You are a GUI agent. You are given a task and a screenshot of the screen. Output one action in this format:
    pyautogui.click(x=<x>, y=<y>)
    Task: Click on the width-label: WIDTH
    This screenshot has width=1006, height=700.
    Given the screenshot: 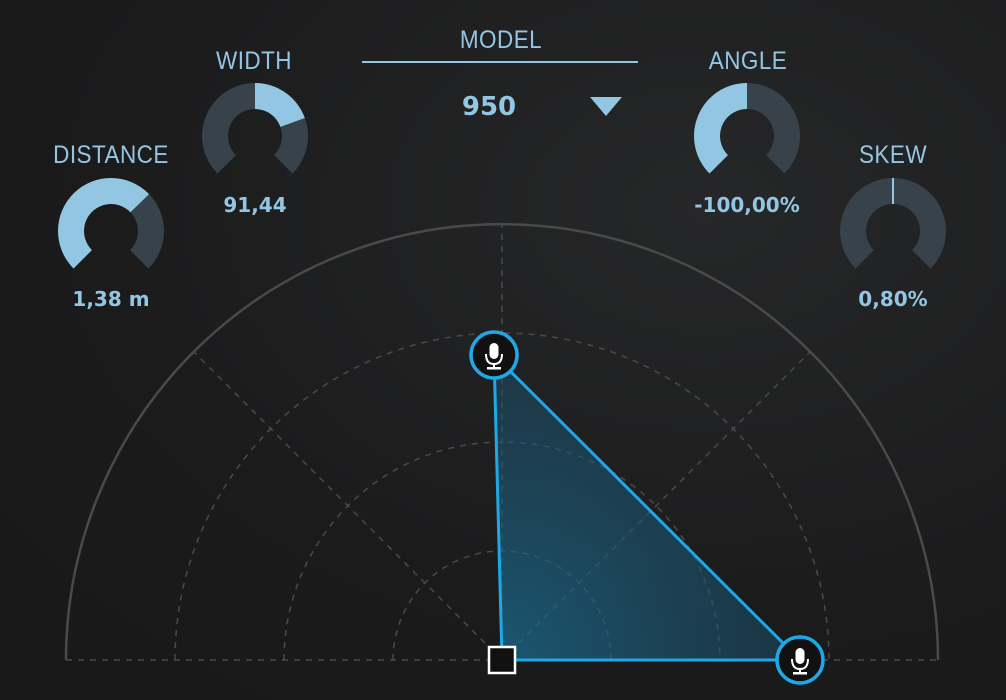 What is the action you would take?
    pyautogui.click(x=254, y=61)
    